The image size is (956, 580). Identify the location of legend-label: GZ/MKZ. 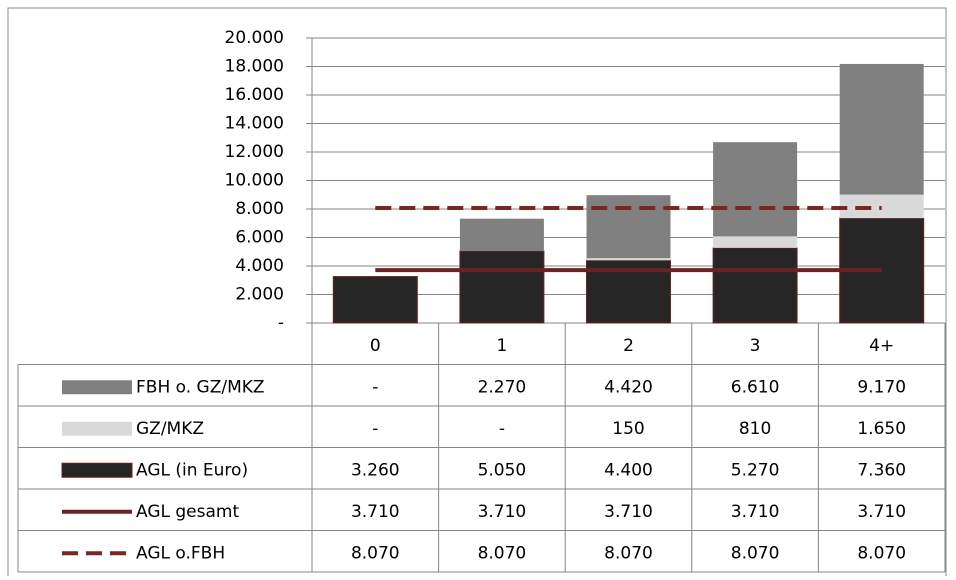
(170, 429).